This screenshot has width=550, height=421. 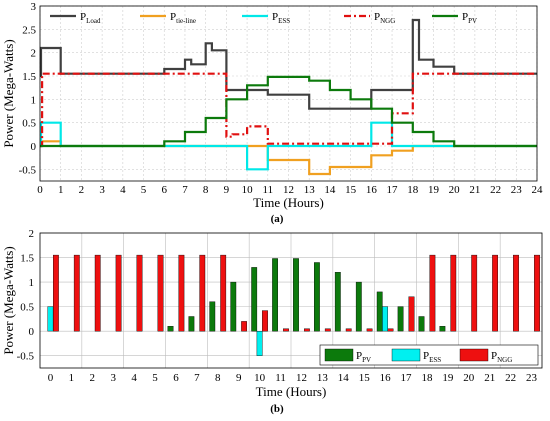 What do you see at coordinates (386, 378) in the screenshot?
I see `x-tick-label: 16` at bounding box center [386, 378].